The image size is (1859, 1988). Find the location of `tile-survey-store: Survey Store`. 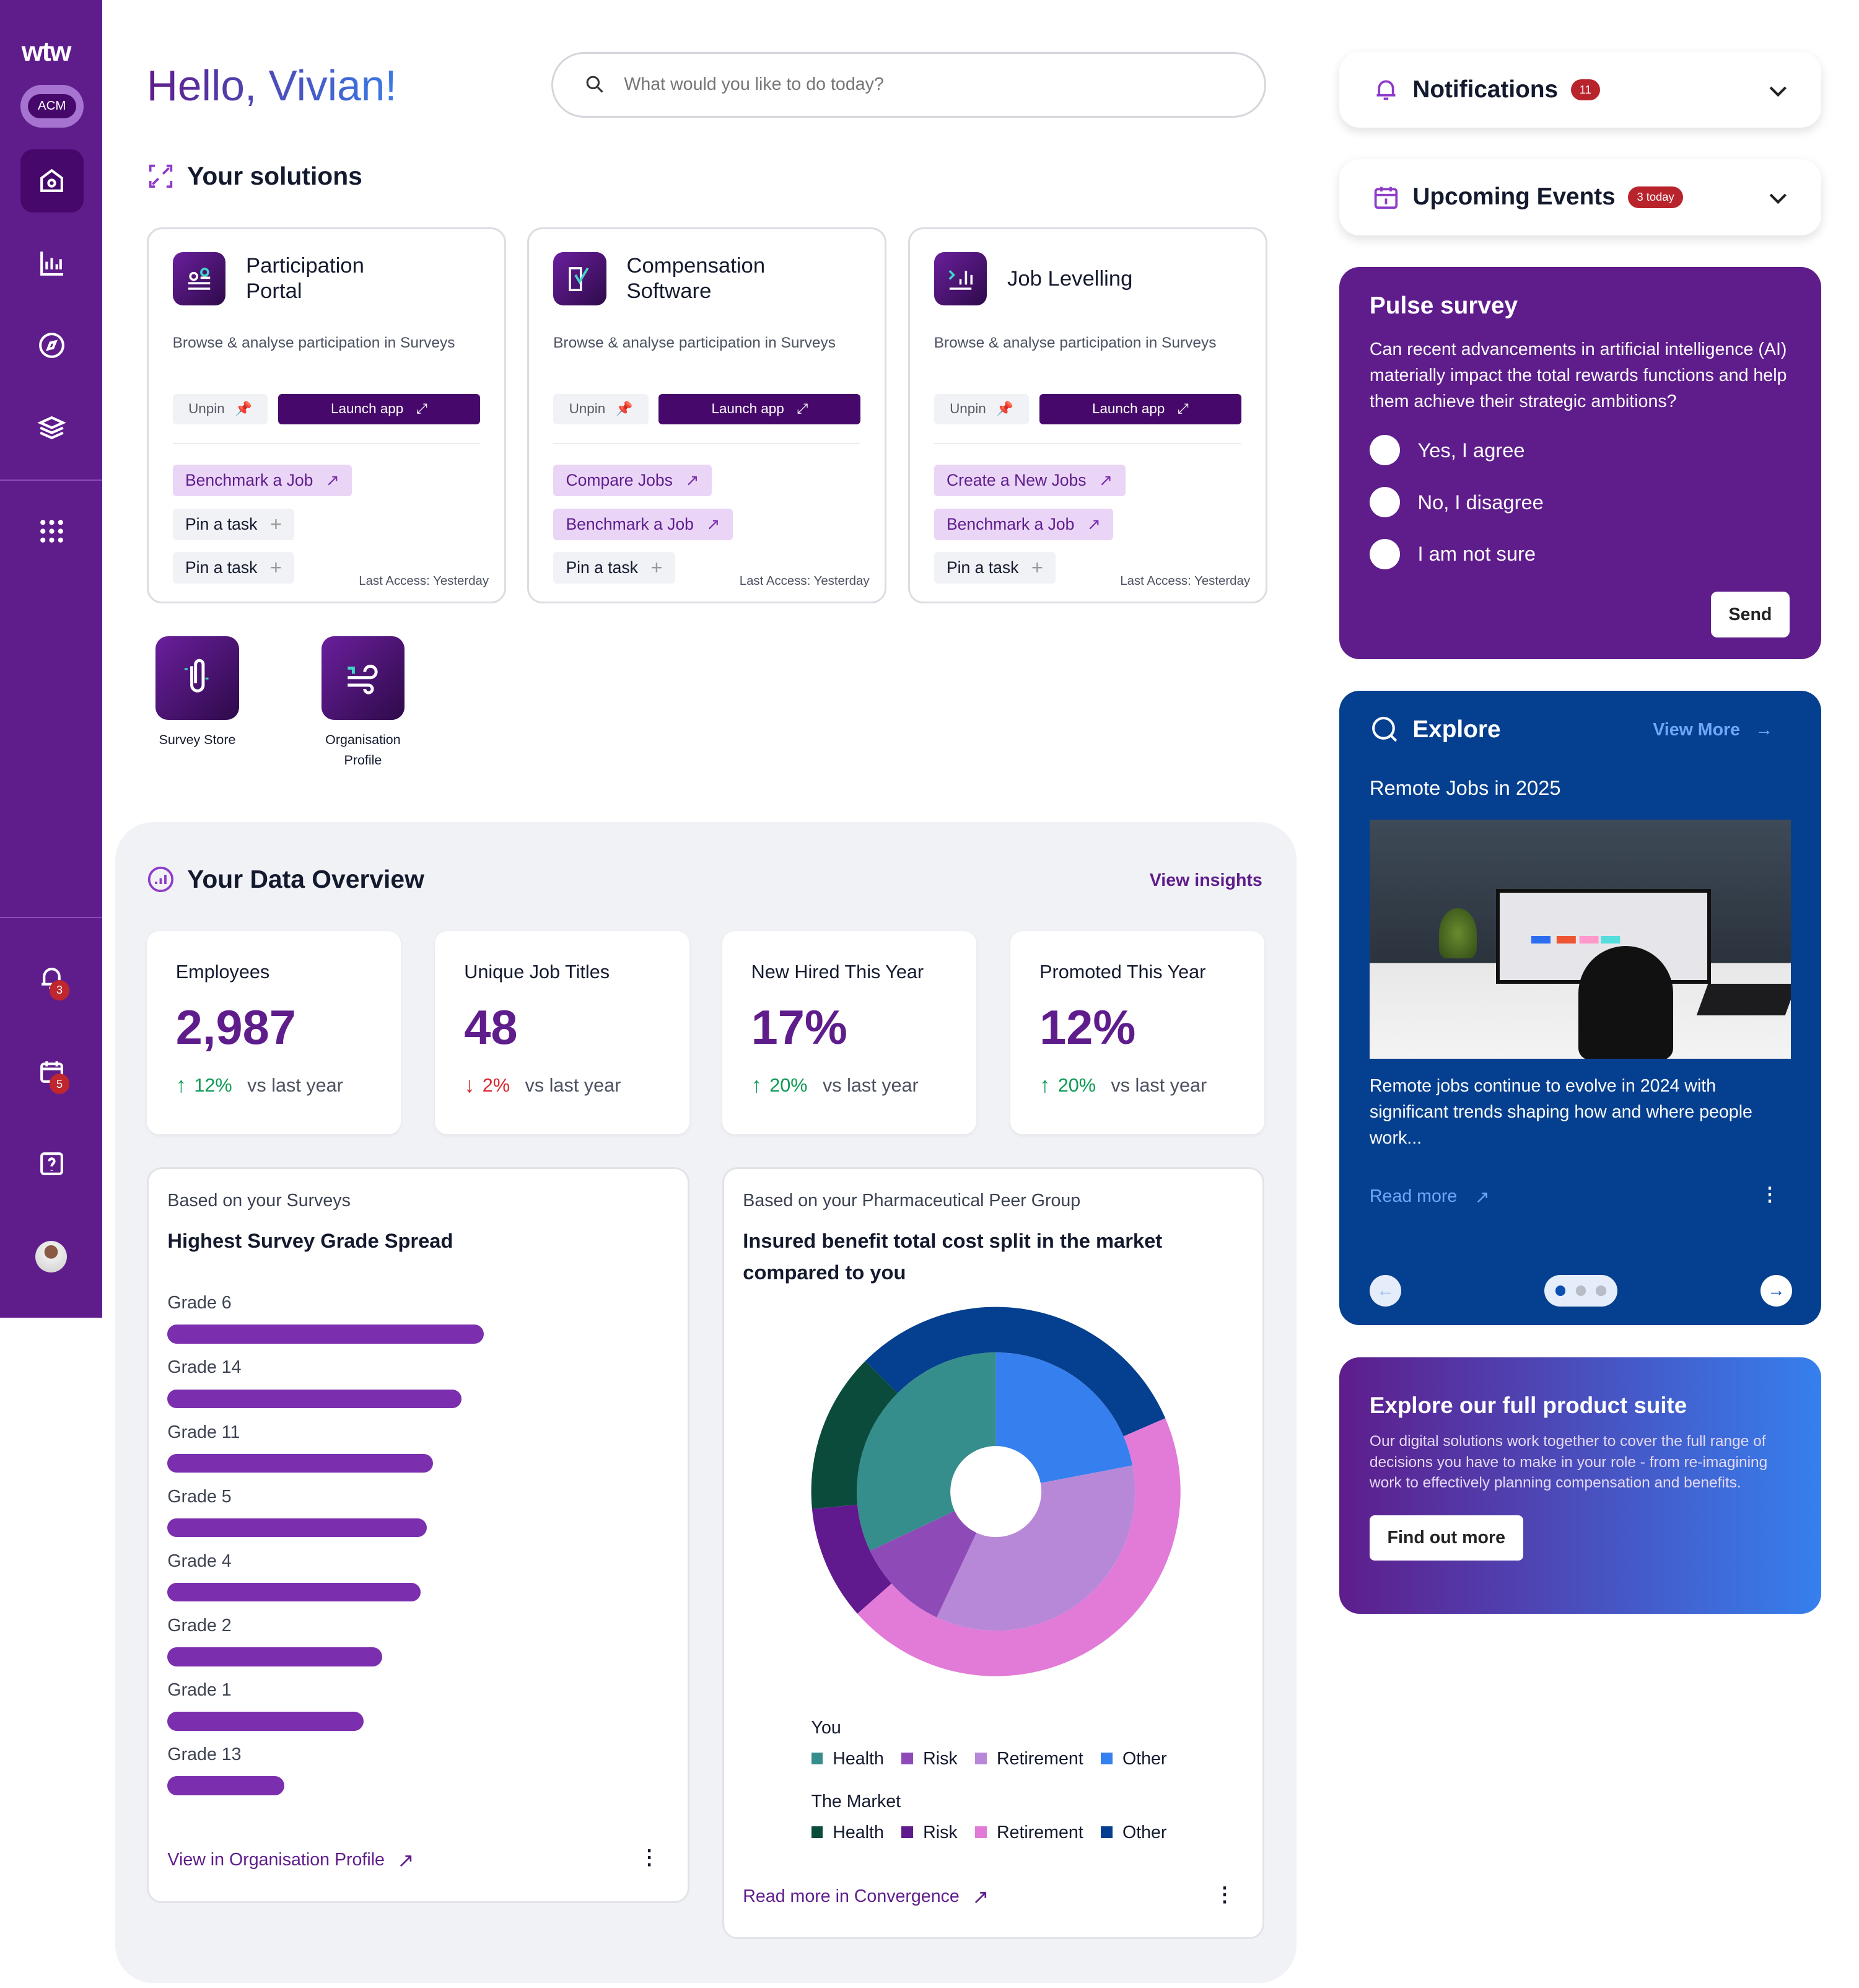

tile-survey-store: Survey Store is located at coordinates (197, 693).